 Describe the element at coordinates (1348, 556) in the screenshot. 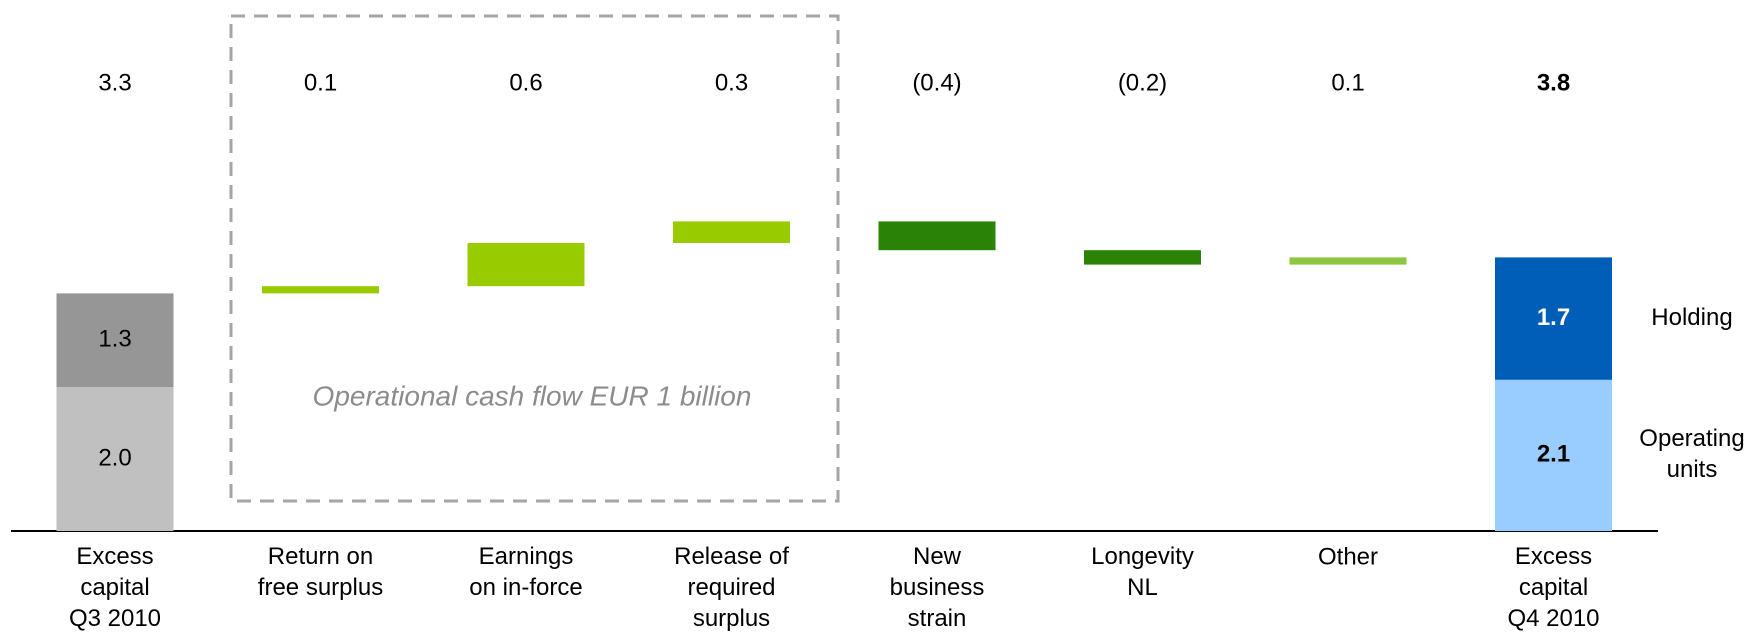

I see `x-tick-label: Other` at that location.